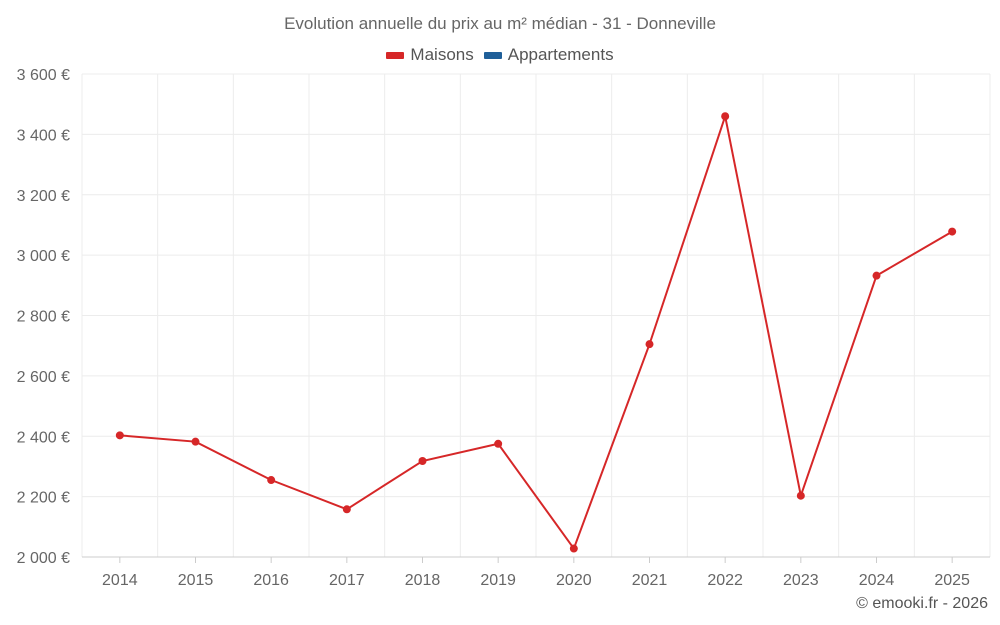 The image size is (1000, 625). I want to click on y-tick-label: 2 600 €, so click(43, 377).